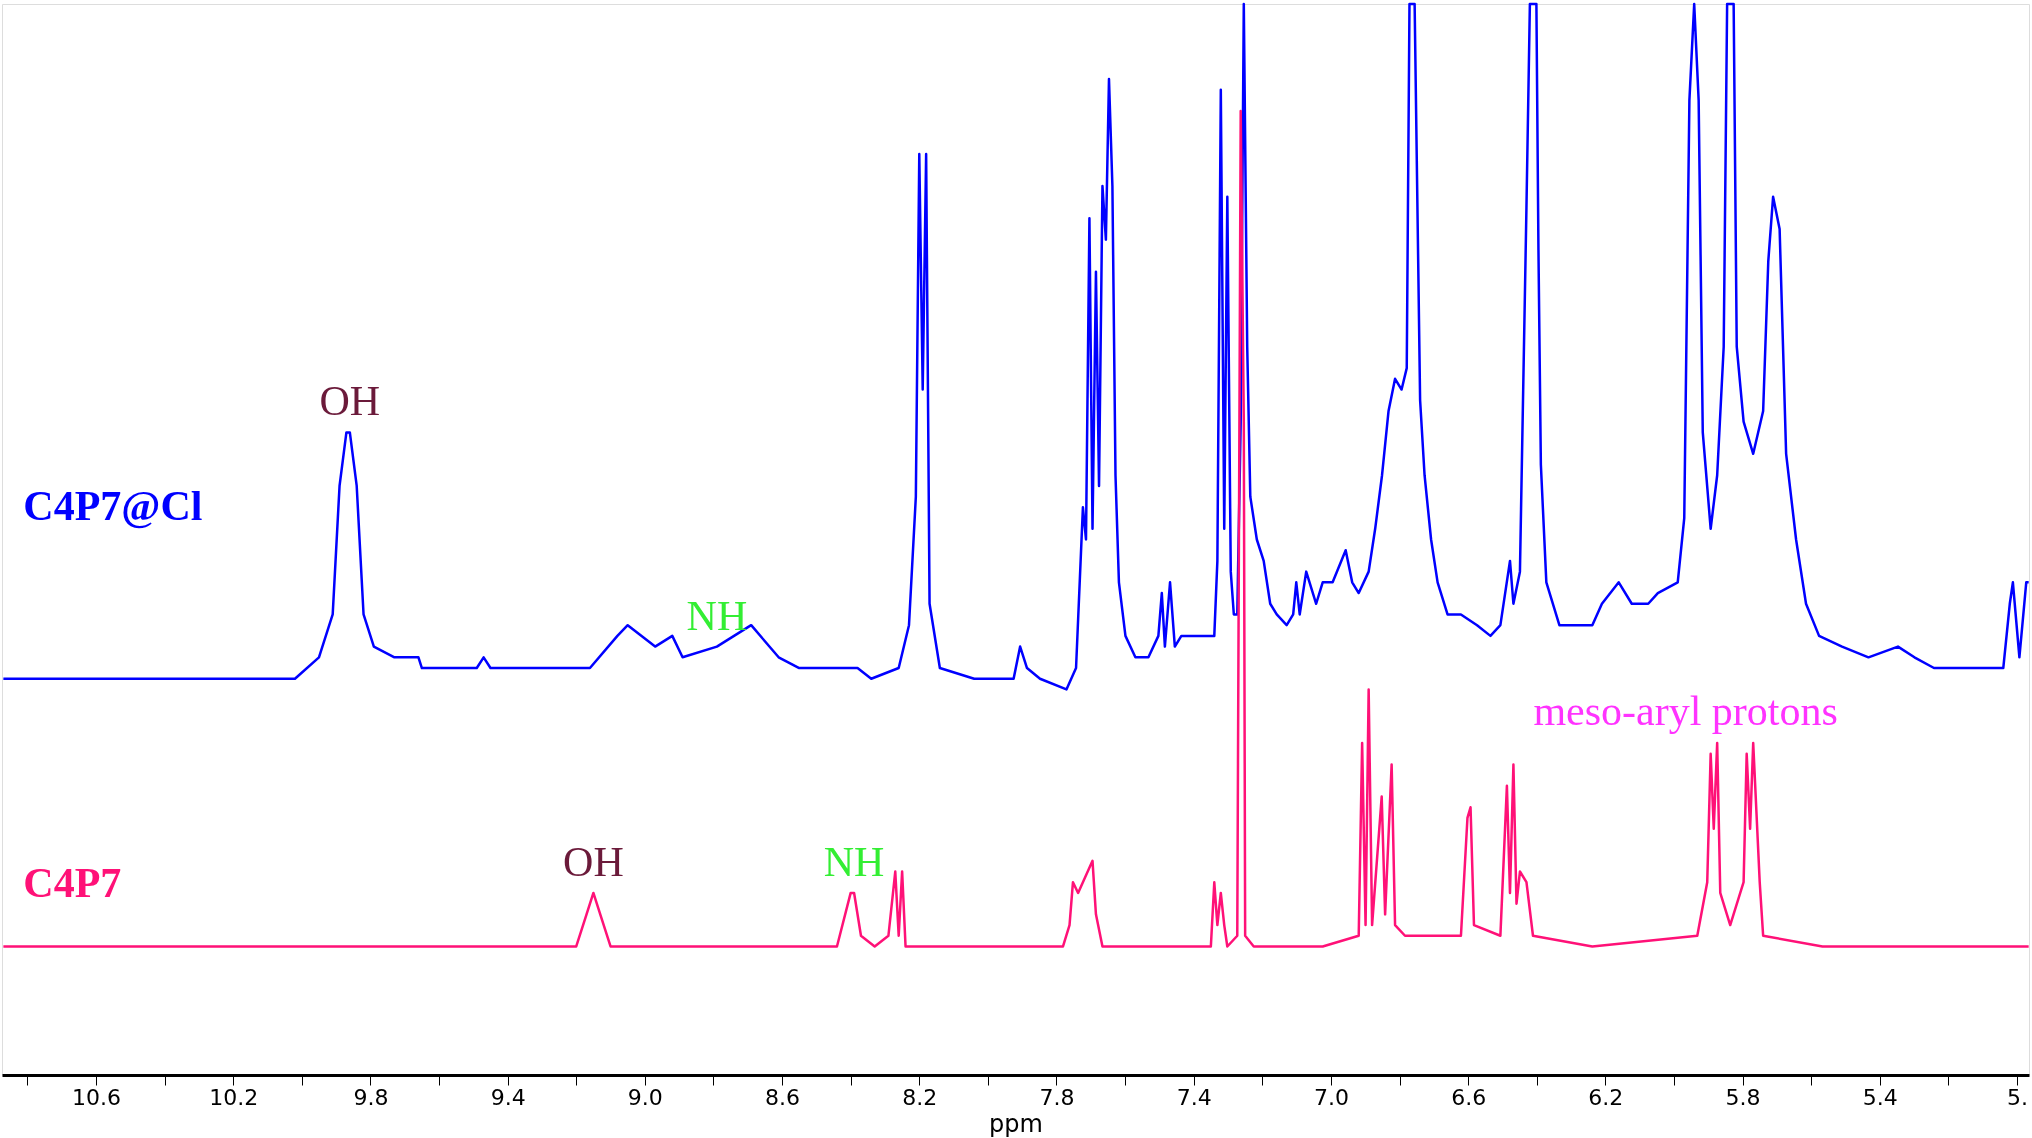 The image size is (2032, 1138). I want to click on x-tick-label: 5.4, so click(1880, 1097).